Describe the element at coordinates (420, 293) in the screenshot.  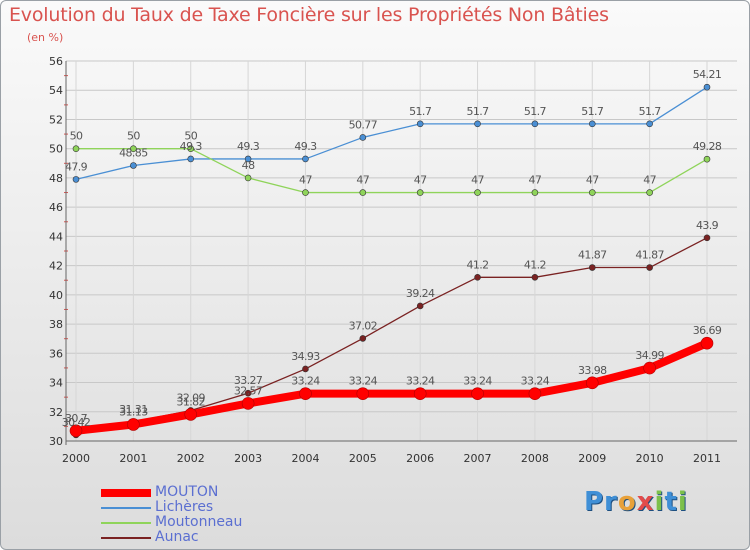
I see `data-label-aunac: 39.24` at that location.